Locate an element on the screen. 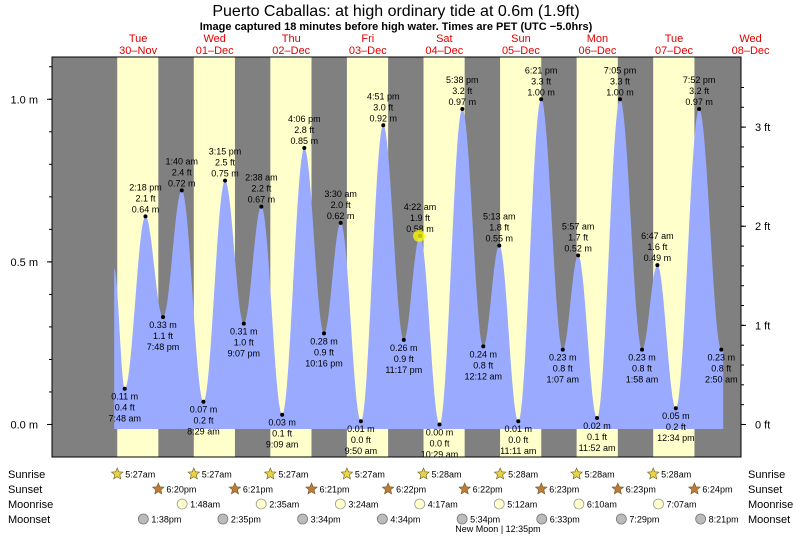 Image resolution: width=793 pixels, height=538 pixels. day-name-label: Fri is located at coordinates (367, 39).